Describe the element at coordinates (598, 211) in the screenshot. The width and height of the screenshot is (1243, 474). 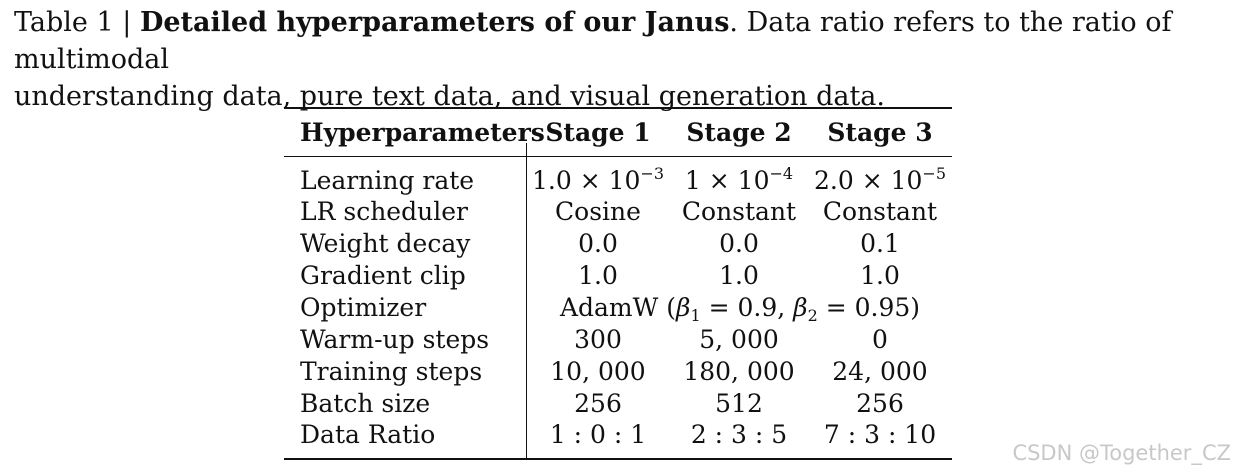
I see `cell-lr-scheduler-stage-1: Cosine` at that location.